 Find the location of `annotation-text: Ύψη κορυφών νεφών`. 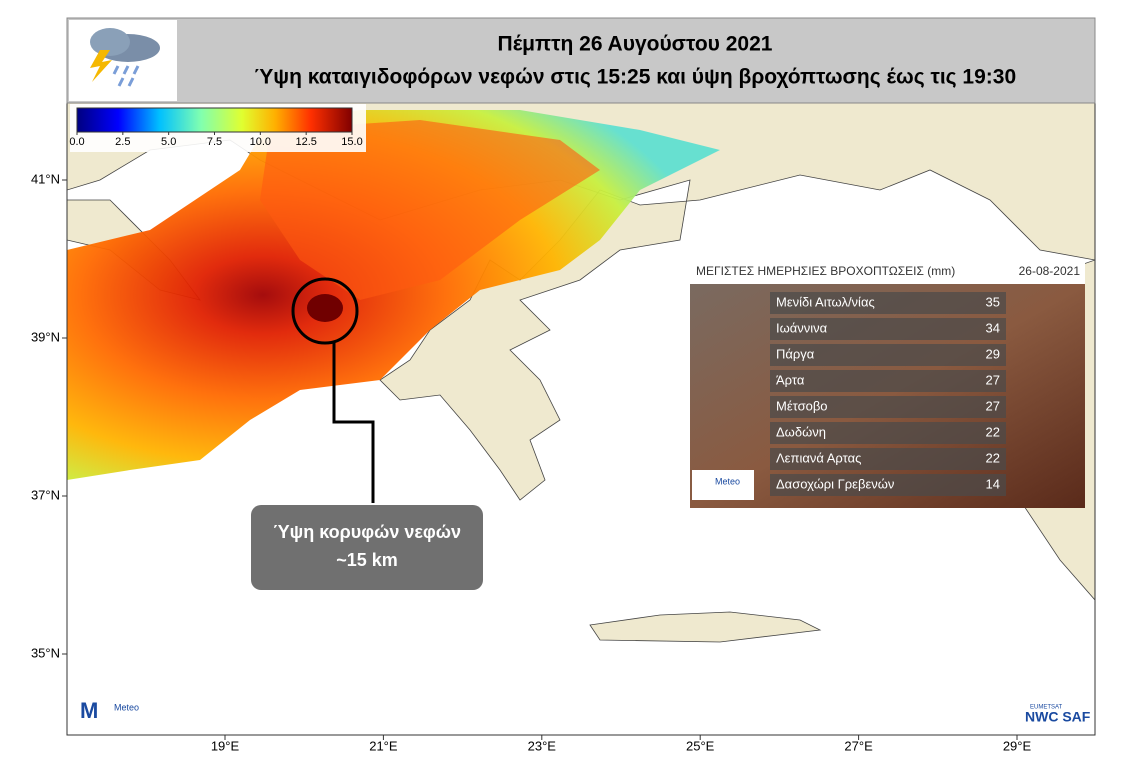

annotation-text: Ύψη κορυφών νεφών is located at coordinates (367, 532).